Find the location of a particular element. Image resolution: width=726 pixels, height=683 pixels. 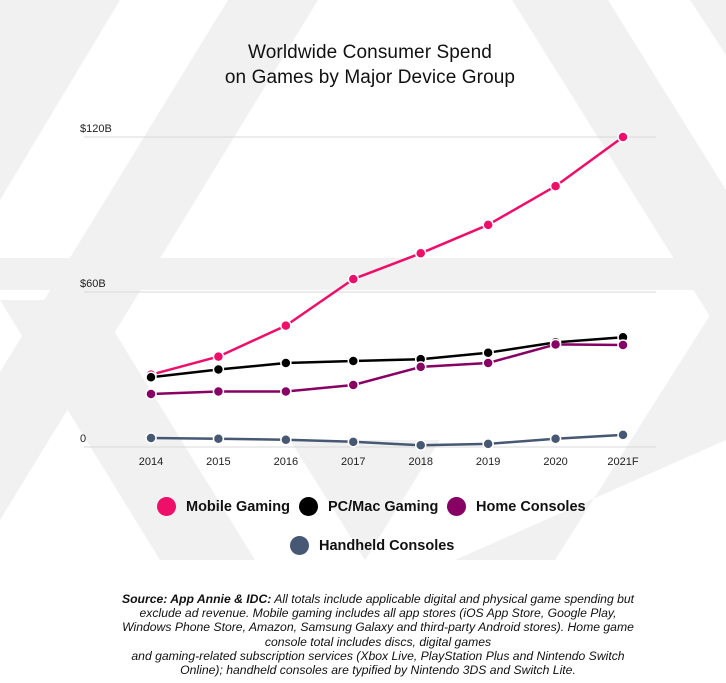

data-point-pc-mac-gaming-2019 is located at coordinates (488, 352).